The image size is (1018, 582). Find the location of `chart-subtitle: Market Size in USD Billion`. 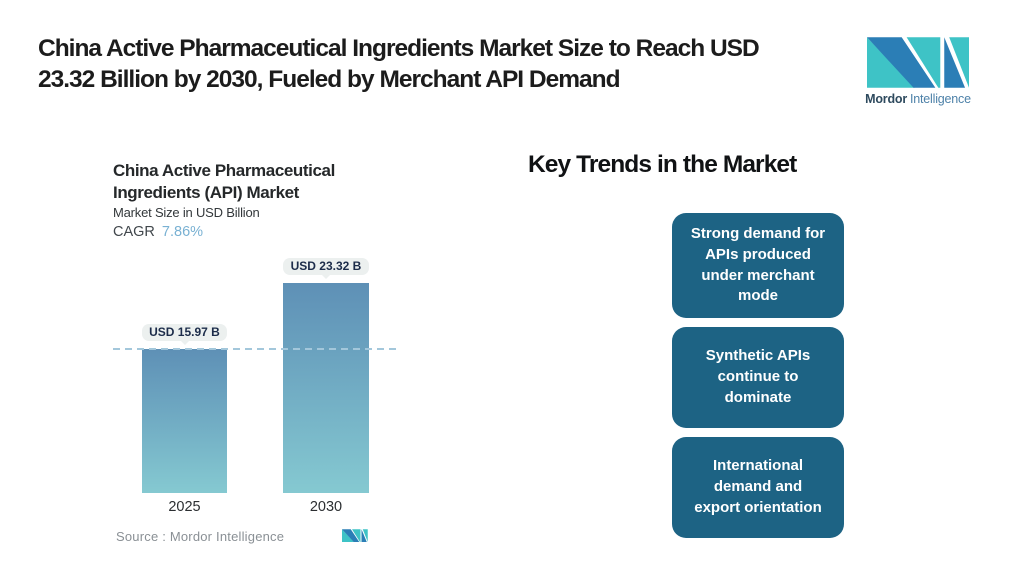

chart-subtitle: Market Size in USD Billion is located at coordinates (186, 212).